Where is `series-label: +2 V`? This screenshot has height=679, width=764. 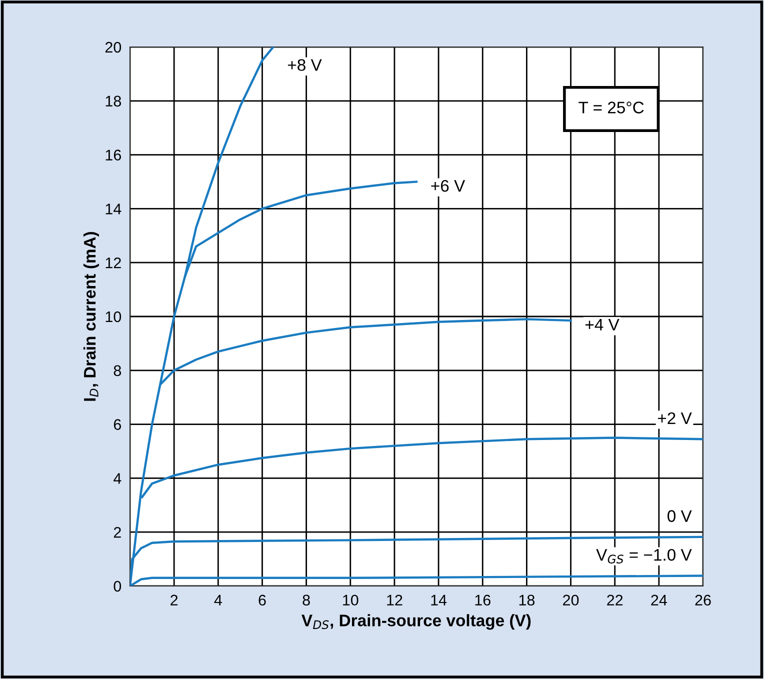
series-label: +2 V is located at coordinates (675, 418).